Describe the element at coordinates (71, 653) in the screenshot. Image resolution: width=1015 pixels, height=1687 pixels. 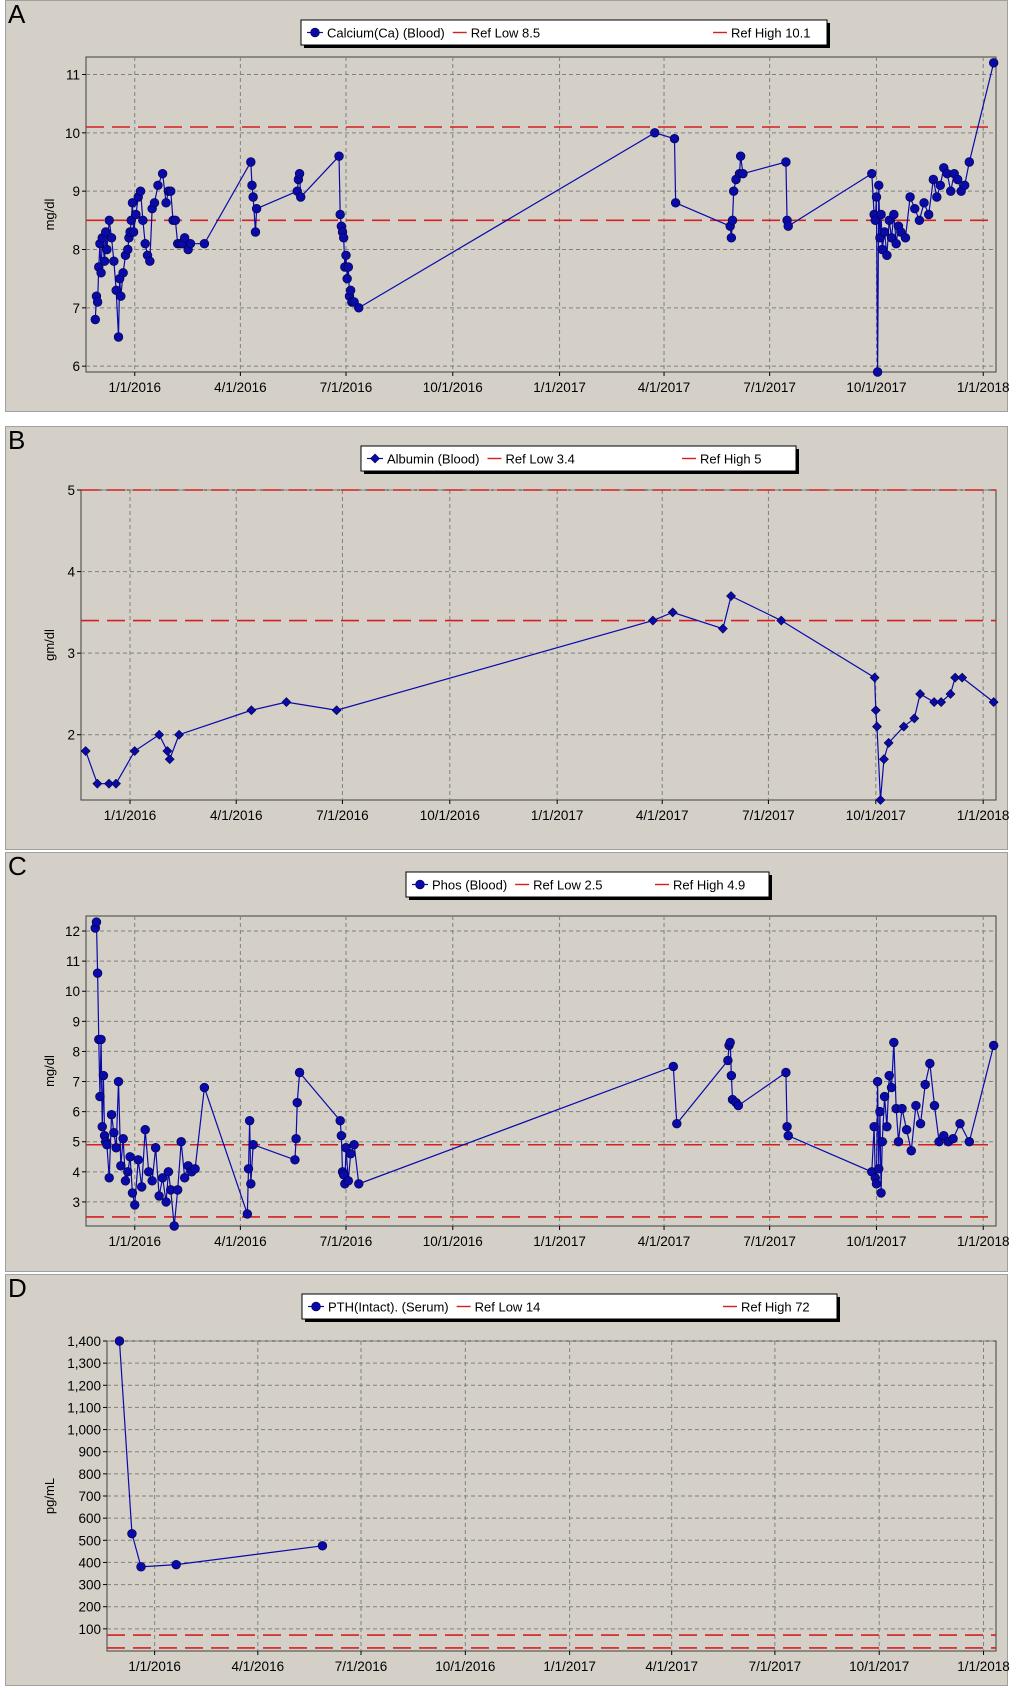
I see `y-tick-label: 3` at that location.